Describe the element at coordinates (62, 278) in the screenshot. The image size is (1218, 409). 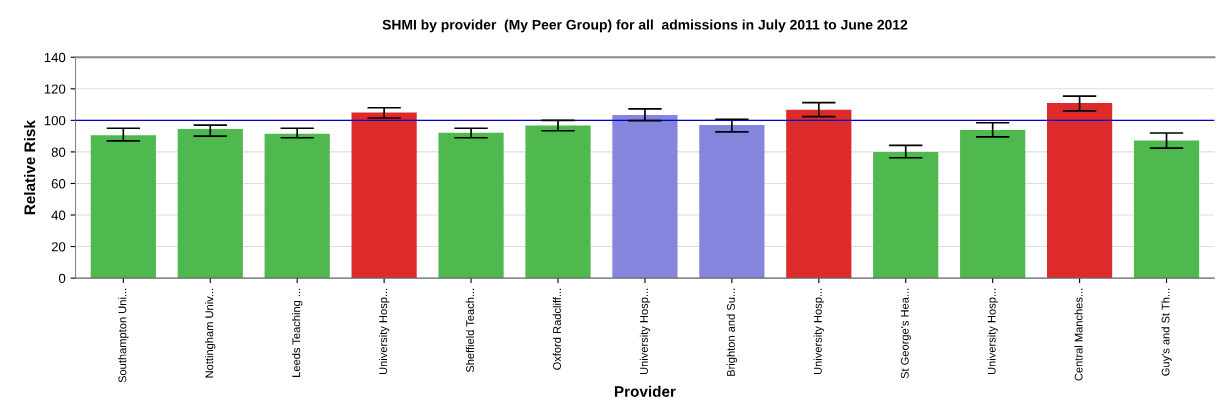
I see `y-tick-label: 0` at that location.